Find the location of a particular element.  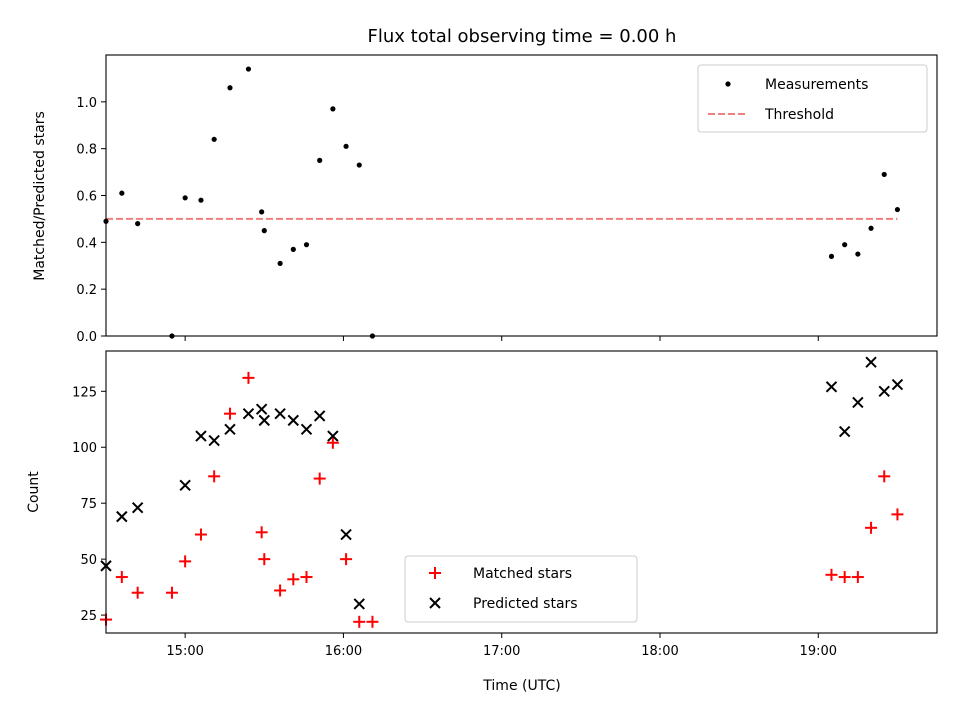

bottom-y-axis-label: Count is located at coordinates (34, 492).